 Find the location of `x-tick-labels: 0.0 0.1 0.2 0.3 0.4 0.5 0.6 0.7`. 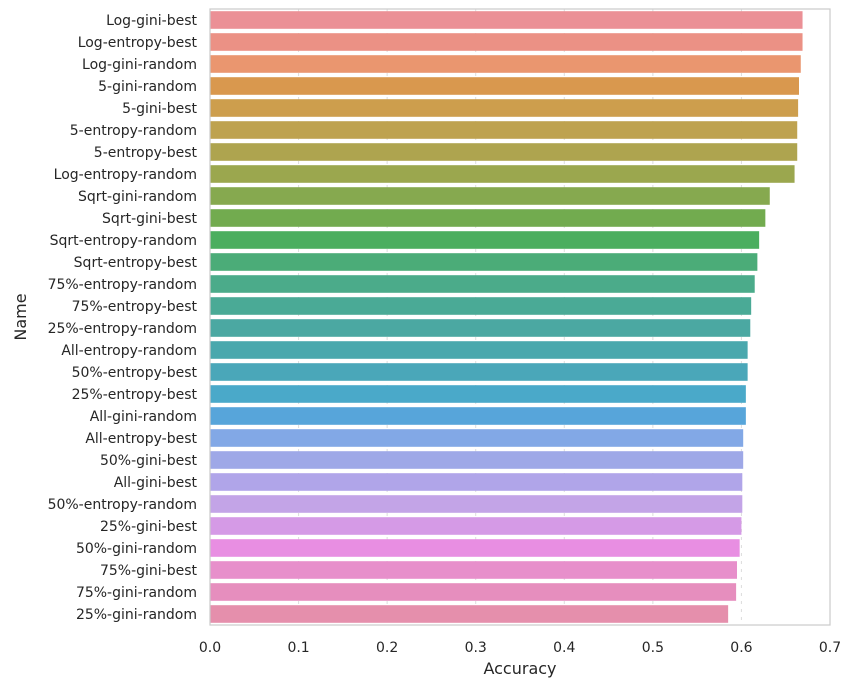

x-tick-labels: 0.0 0.1 0.2 0.3 0.4 0.5 0.6 0.7 is located at coordinates (520, 648).